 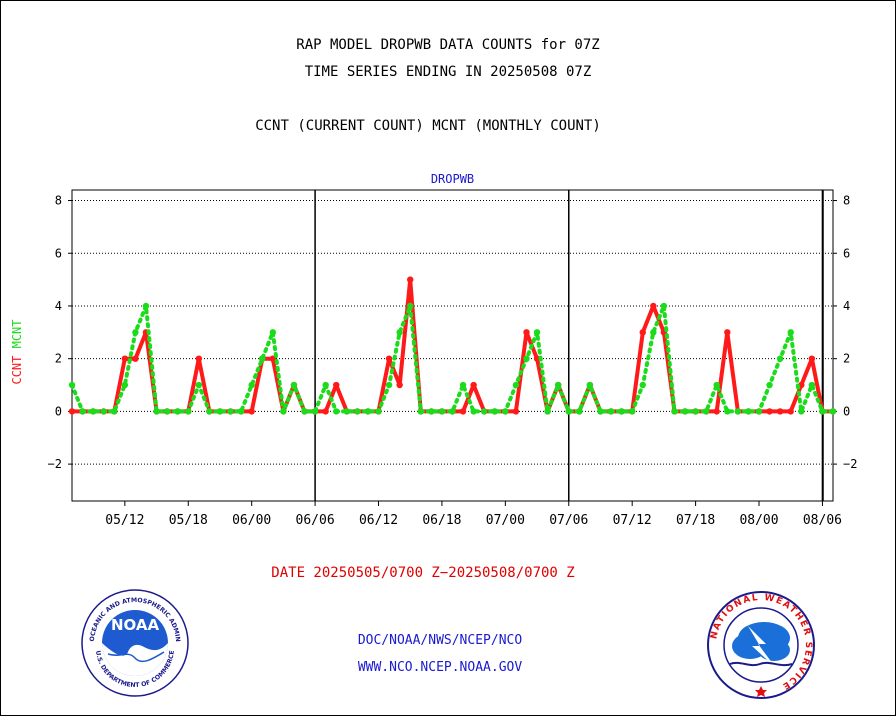 I want to click on y-tick-label: 2, so click(x=58, y=359).